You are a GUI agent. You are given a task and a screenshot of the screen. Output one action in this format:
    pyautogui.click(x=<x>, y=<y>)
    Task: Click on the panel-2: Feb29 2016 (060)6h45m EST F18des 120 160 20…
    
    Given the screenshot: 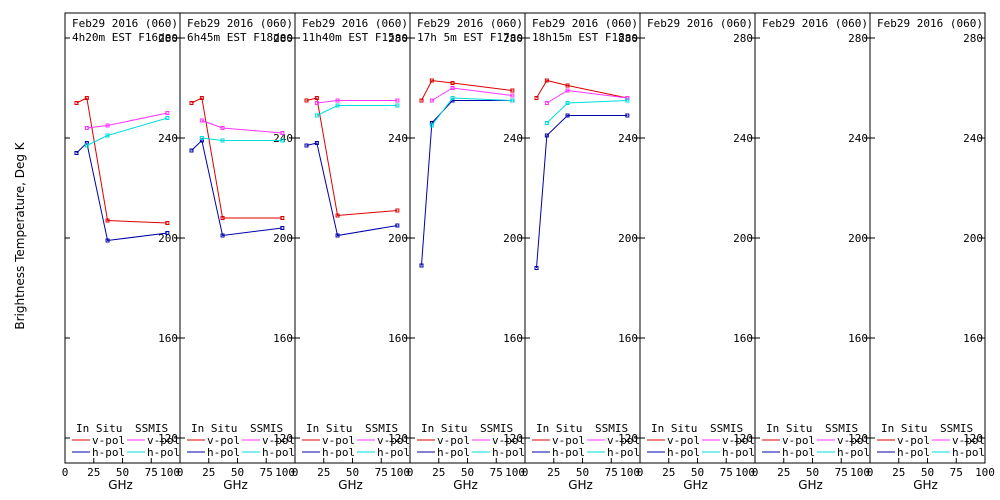 What is the action you would take?
    pyautogui.click(x=236, y=252)
    